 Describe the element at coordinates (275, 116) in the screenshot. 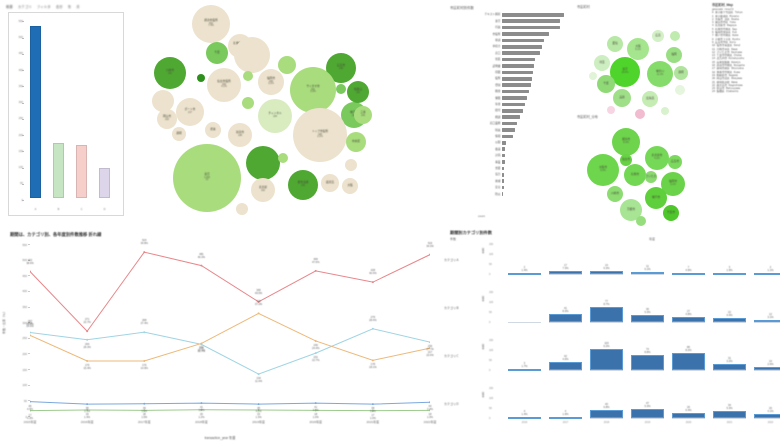

I see `bubble: チャンネル 194` at that location.